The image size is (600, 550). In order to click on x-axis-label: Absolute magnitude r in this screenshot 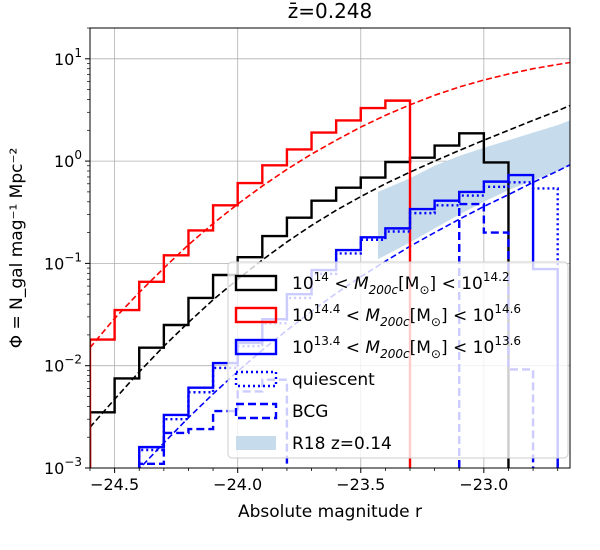, I will do `click(330, 512)`.